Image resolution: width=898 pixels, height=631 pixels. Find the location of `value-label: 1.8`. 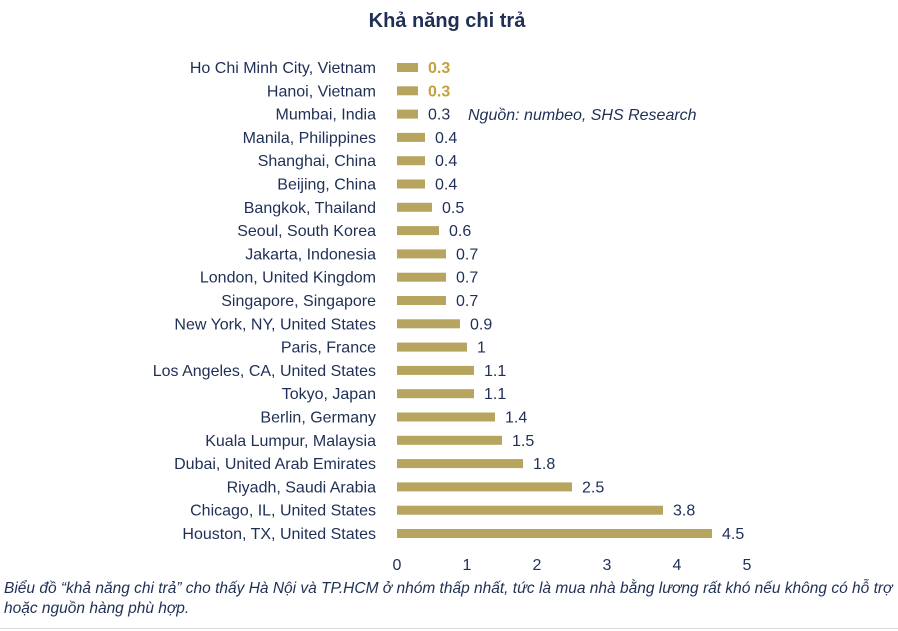

value-label: 1.8 is located at coordinates (544, 464).